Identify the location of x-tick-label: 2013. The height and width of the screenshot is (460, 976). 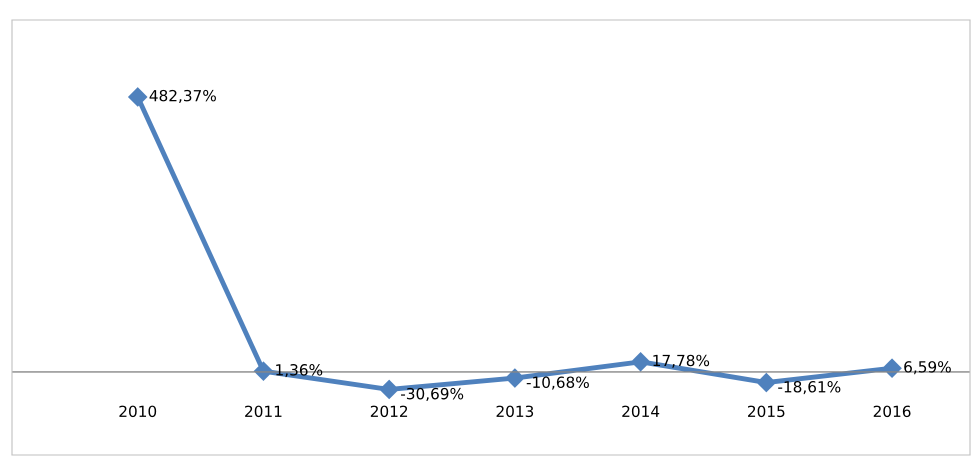
(515, 412).